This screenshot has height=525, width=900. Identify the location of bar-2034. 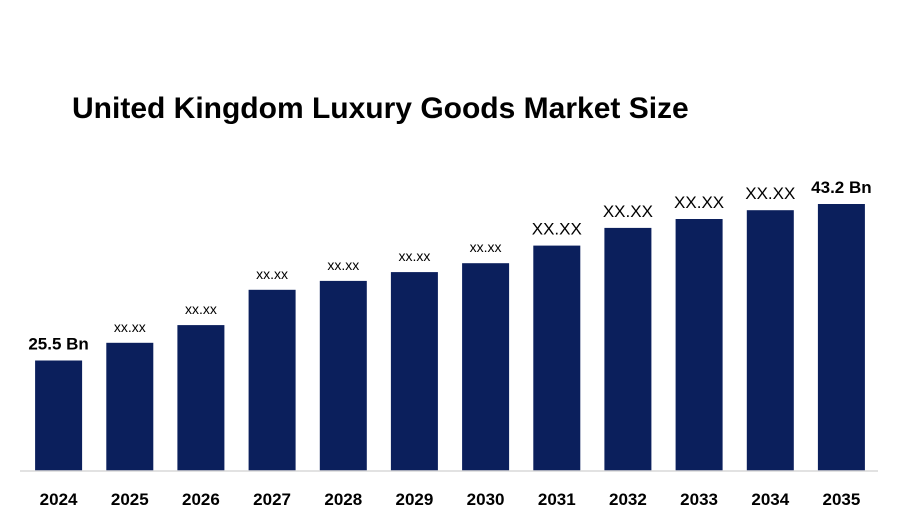
(770, 340).